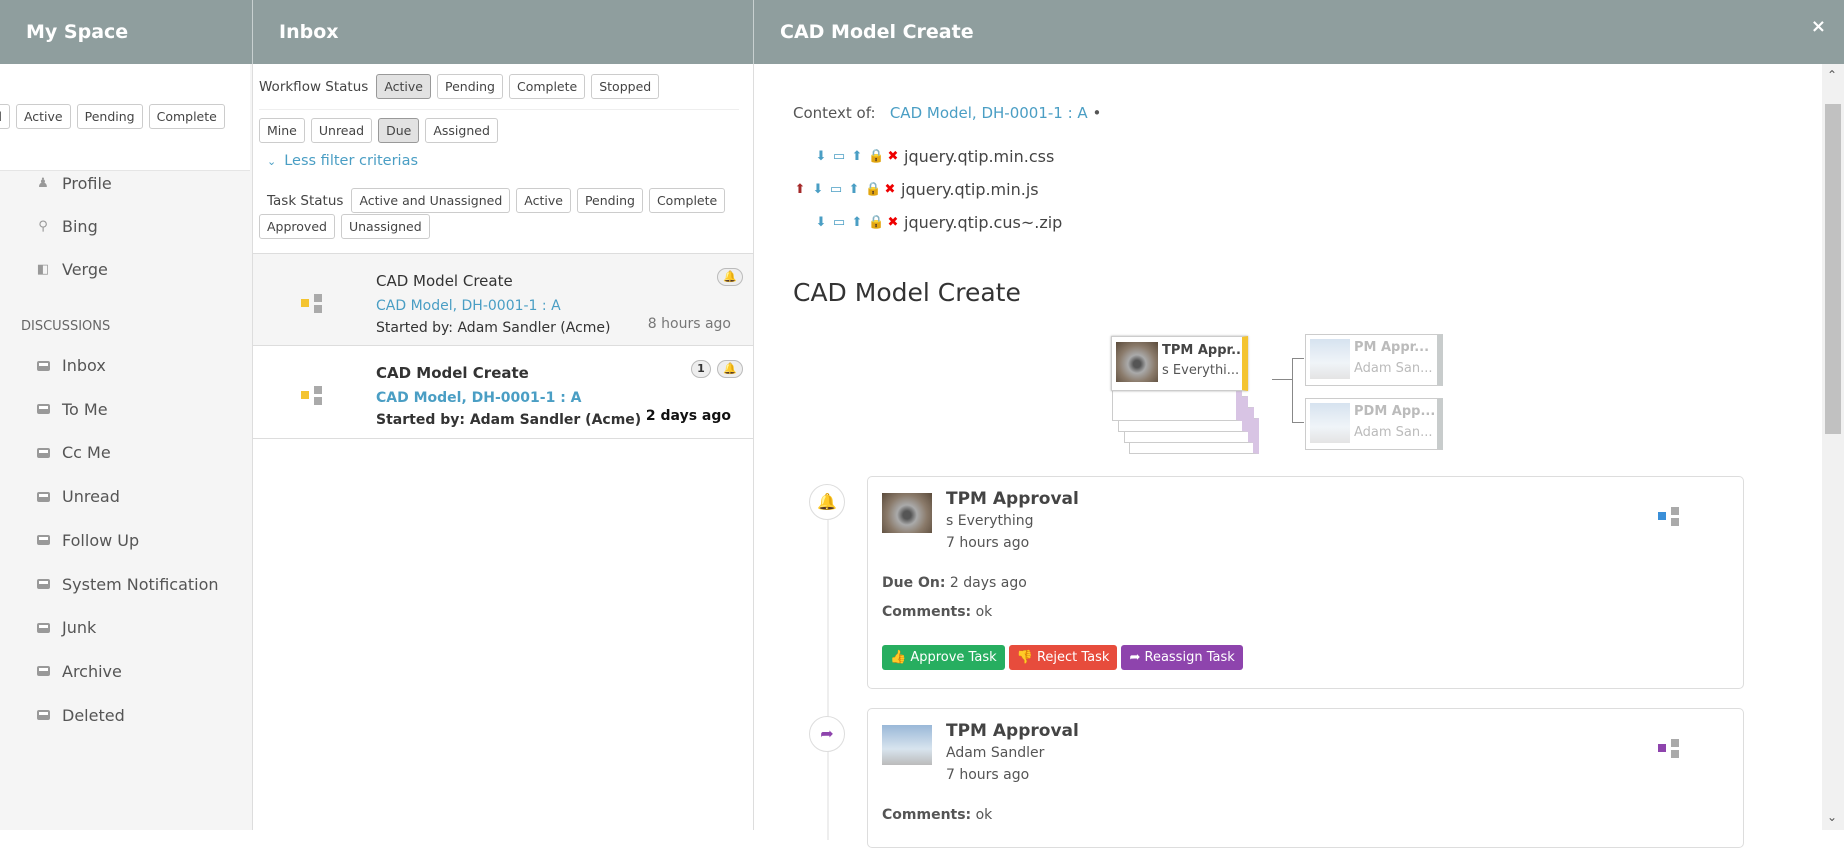 The image size is (1844, 848). Describe the element at coordinates (80, 715) in the screenshot. I see `sidebar-item-deleted: Deleted` at that location.